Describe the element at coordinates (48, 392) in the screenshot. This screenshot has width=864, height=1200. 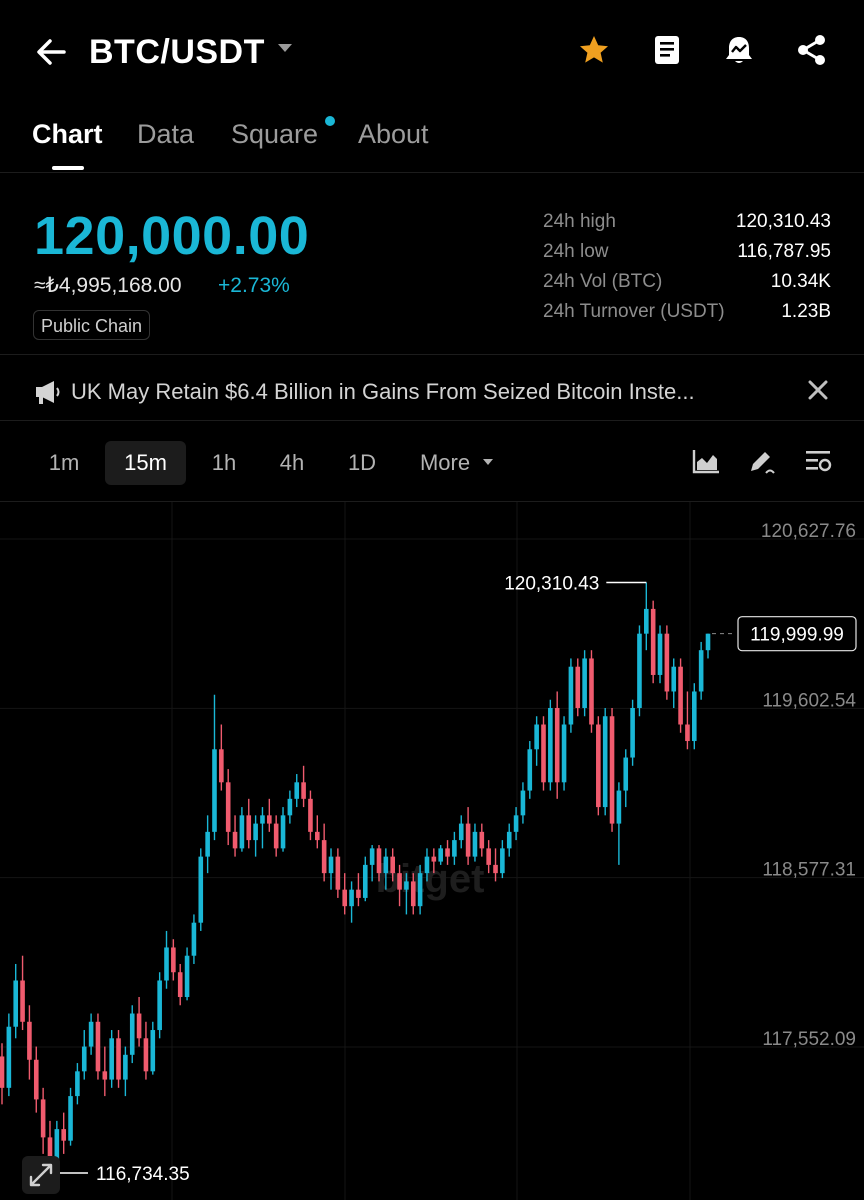
I see `megaphone-icon` at that location.